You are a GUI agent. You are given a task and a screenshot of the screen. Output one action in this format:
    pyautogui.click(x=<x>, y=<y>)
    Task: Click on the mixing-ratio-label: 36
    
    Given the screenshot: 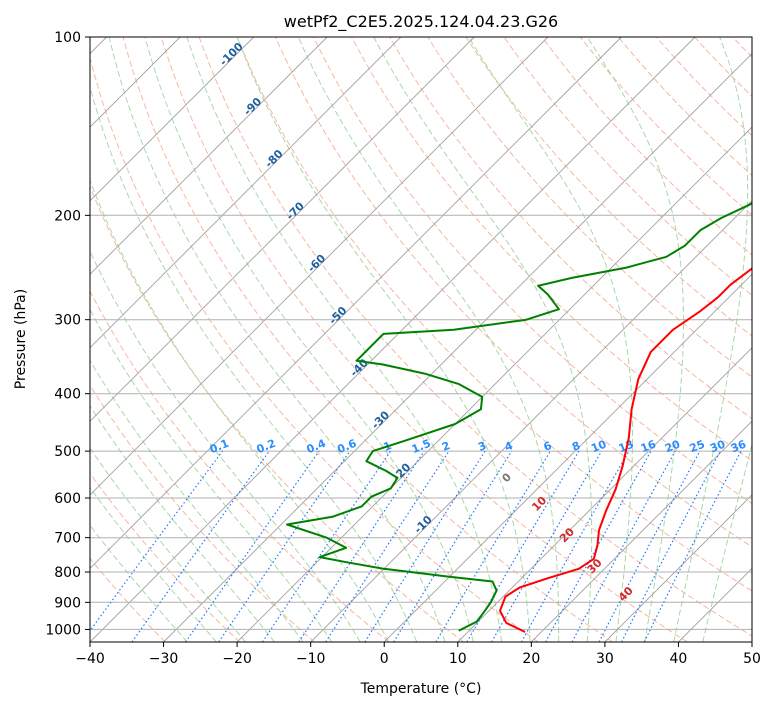 What is the action you would take?
    pyautogui.click(x=738, y=446)
    